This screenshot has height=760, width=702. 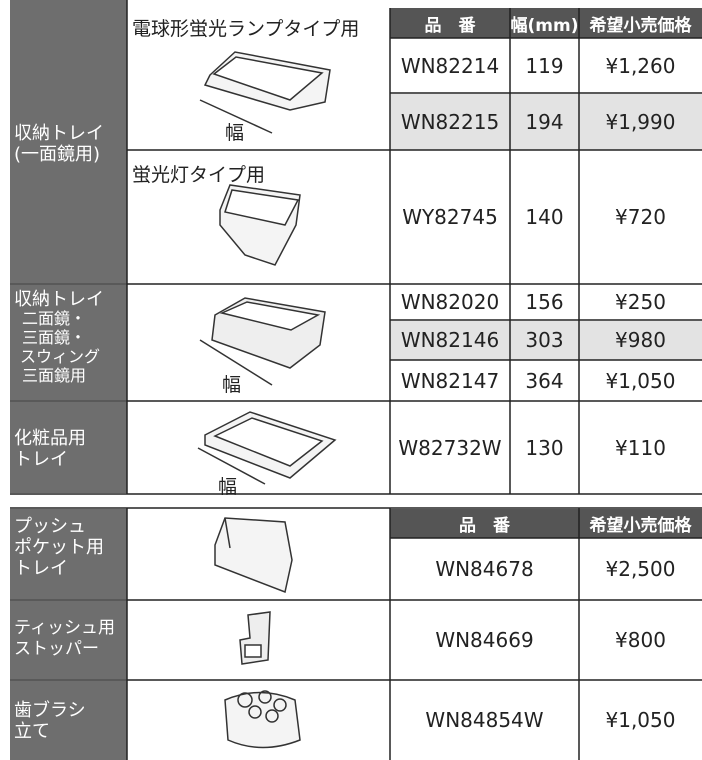 I want to click on label-line: ストッパー, so click(x=56, y=649).